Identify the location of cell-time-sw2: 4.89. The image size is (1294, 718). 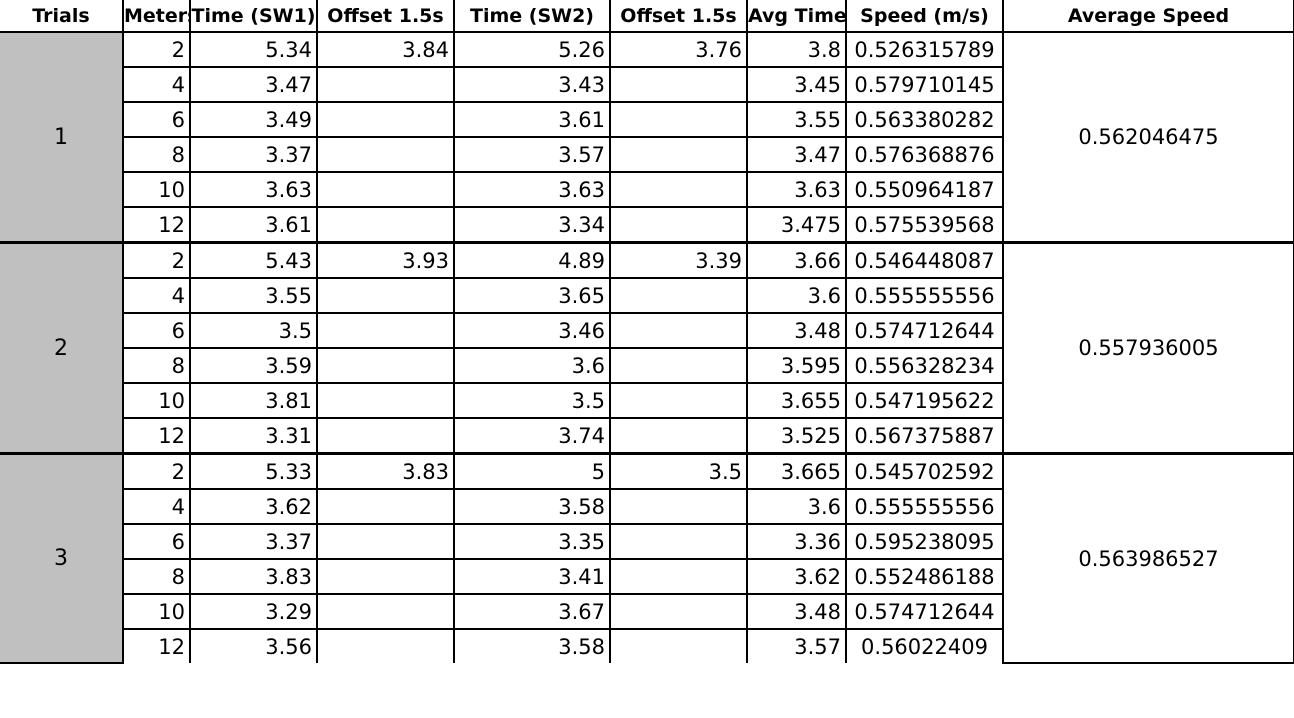
(532, 260).